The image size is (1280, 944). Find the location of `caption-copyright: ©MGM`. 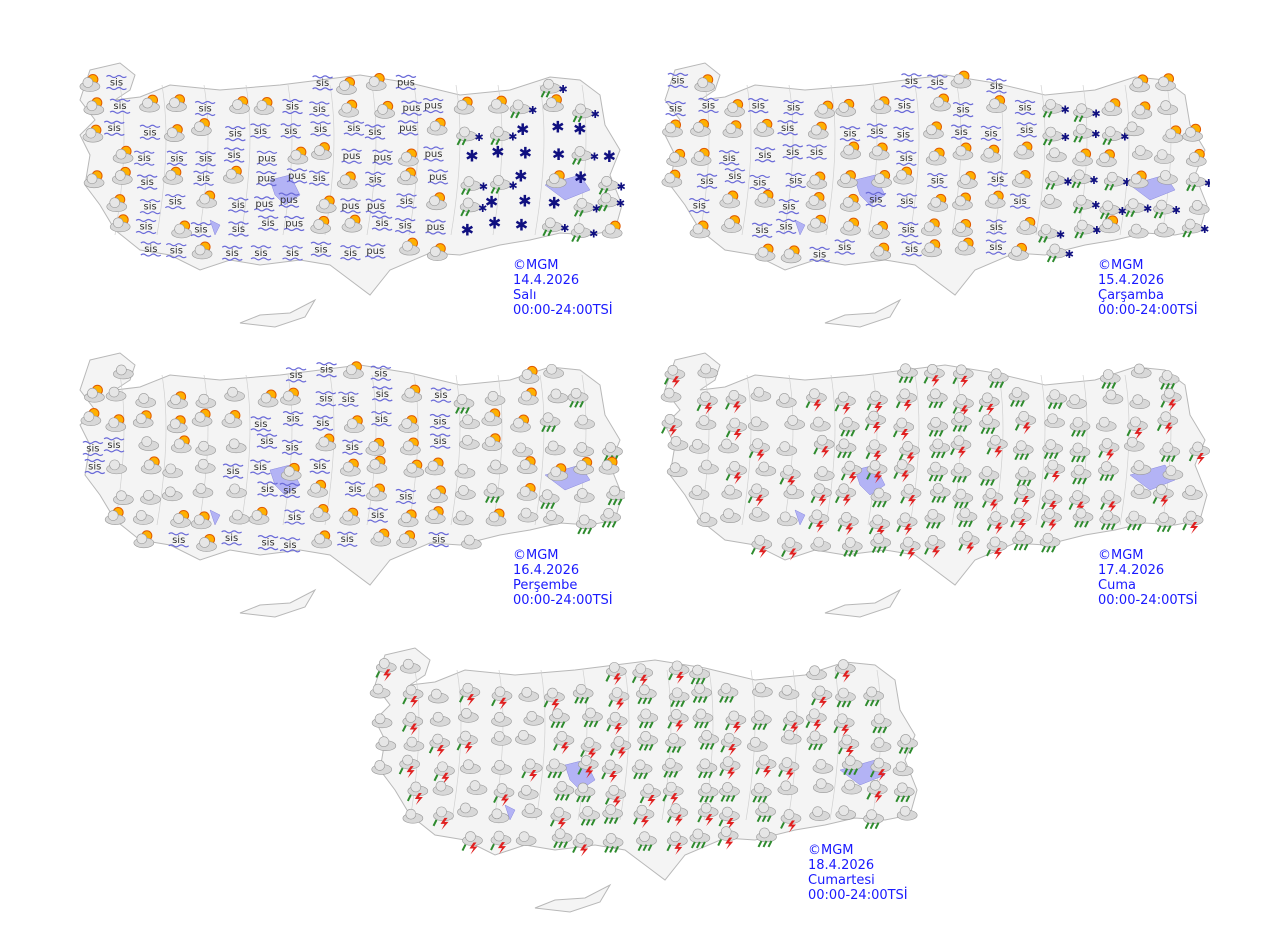

caption-copyright: ©MGM is located at coordinates (536, 555).